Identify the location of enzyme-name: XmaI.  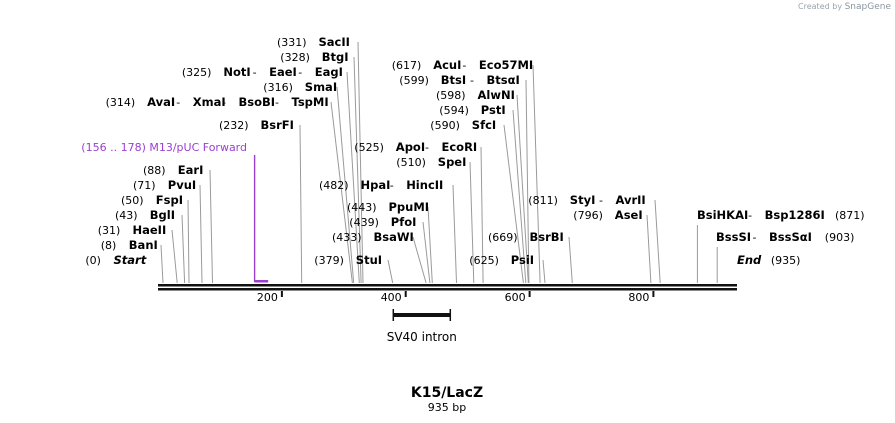
(209, 102).